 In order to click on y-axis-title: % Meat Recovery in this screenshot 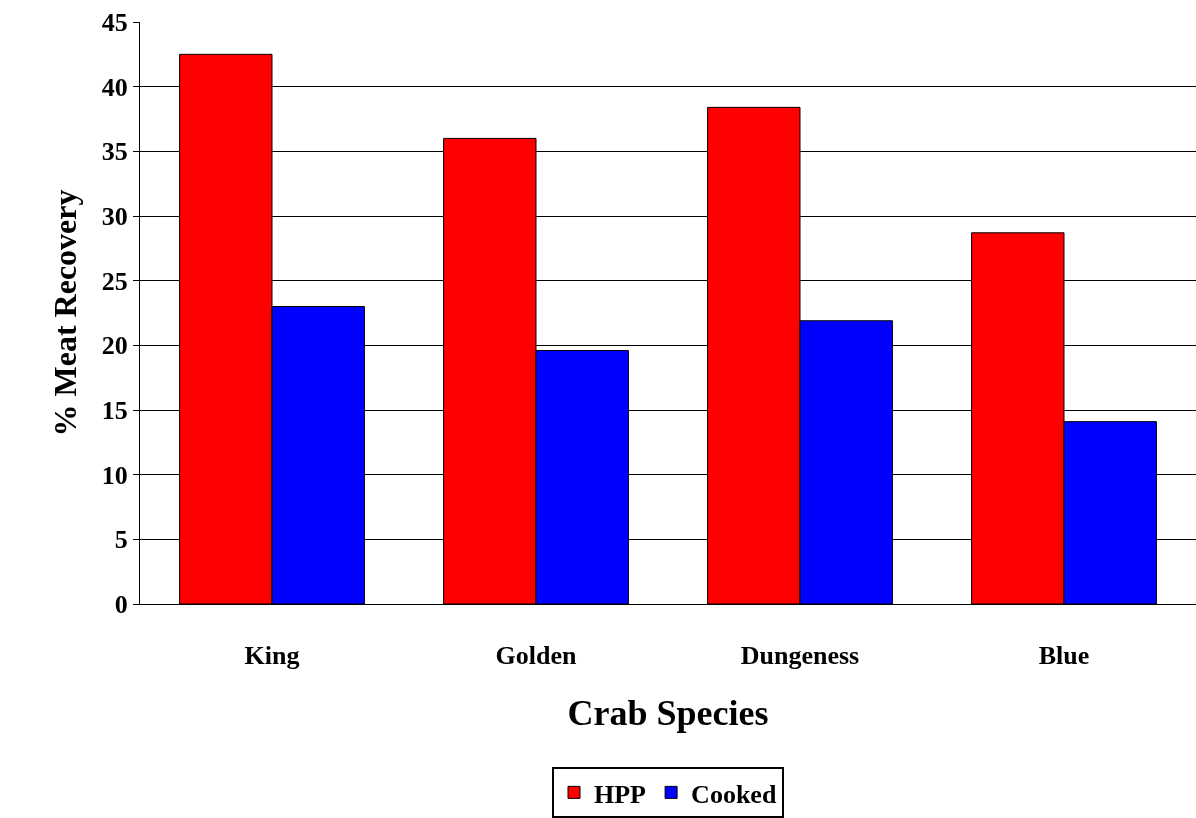, I will do `click(65, 313)`.